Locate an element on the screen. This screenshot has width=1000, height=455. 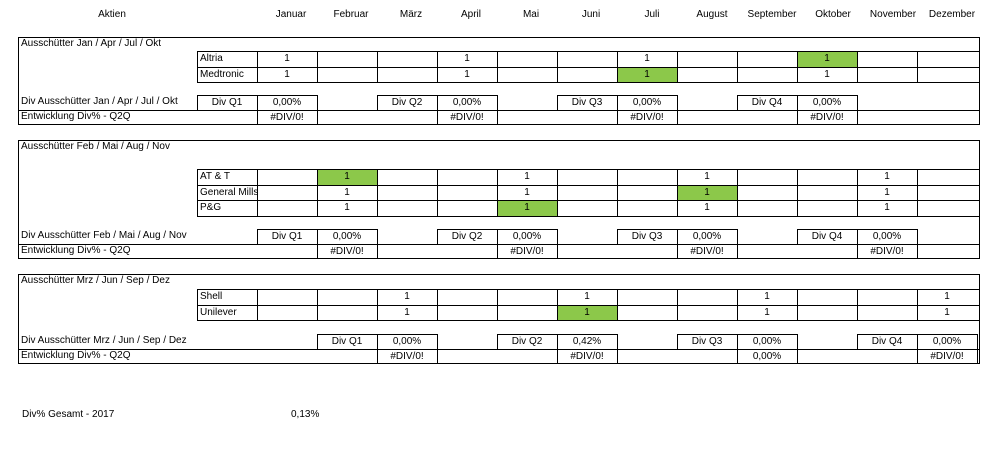
header-month-3: März is located at coordinates (411, 14).